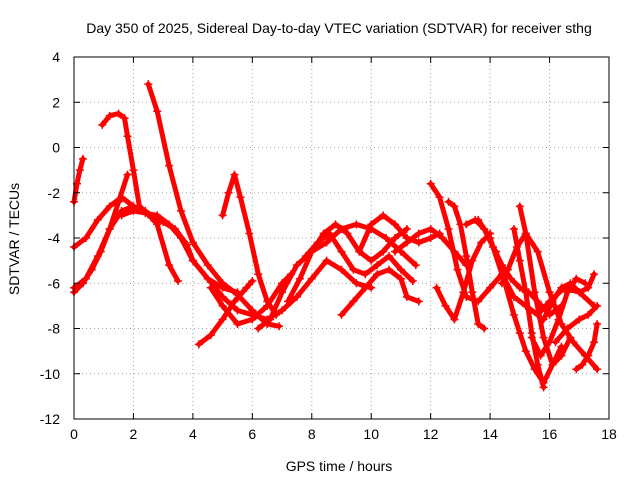 The height and width of the screenshot is (480, 640). I want to click on x-tick-label: 14, so click(490, 434).